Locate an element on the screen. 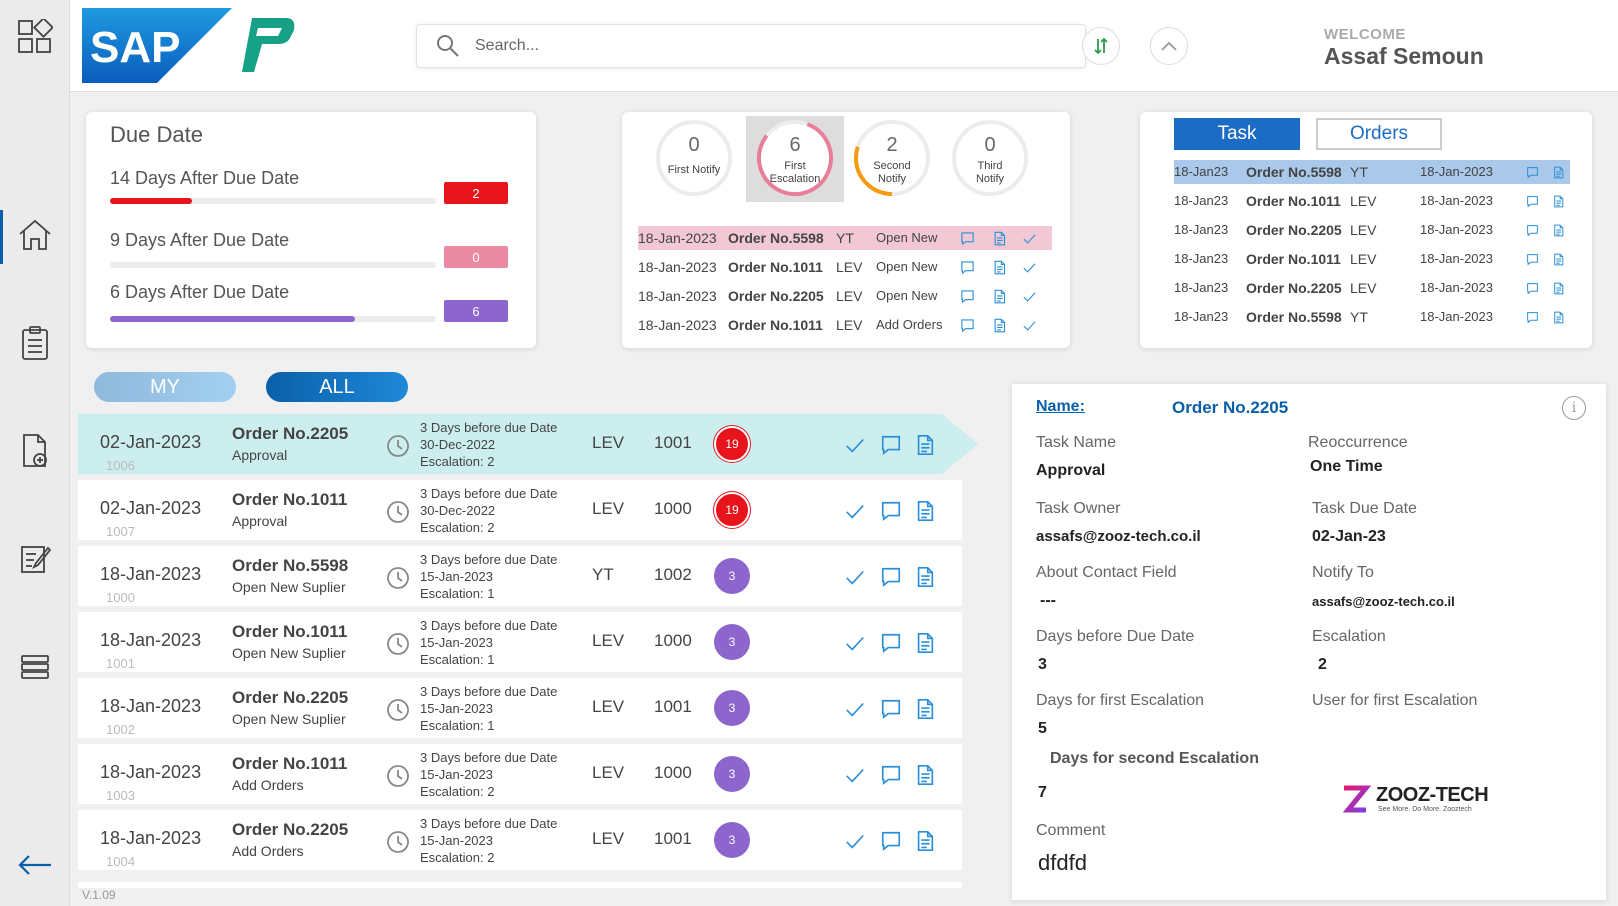  order-id: 1003 is located at coordinates (120, 795).